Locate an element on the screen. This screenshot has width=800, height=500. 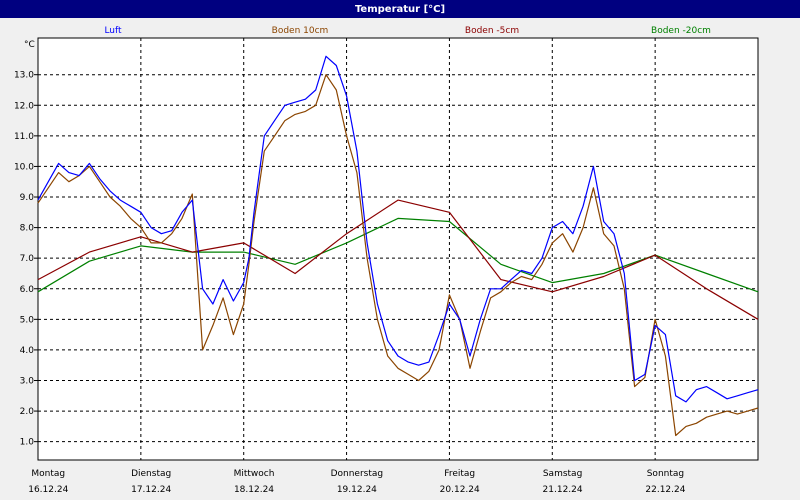
legend-boden-5cm: Boden -5cm is located at coordinates (492, 31).